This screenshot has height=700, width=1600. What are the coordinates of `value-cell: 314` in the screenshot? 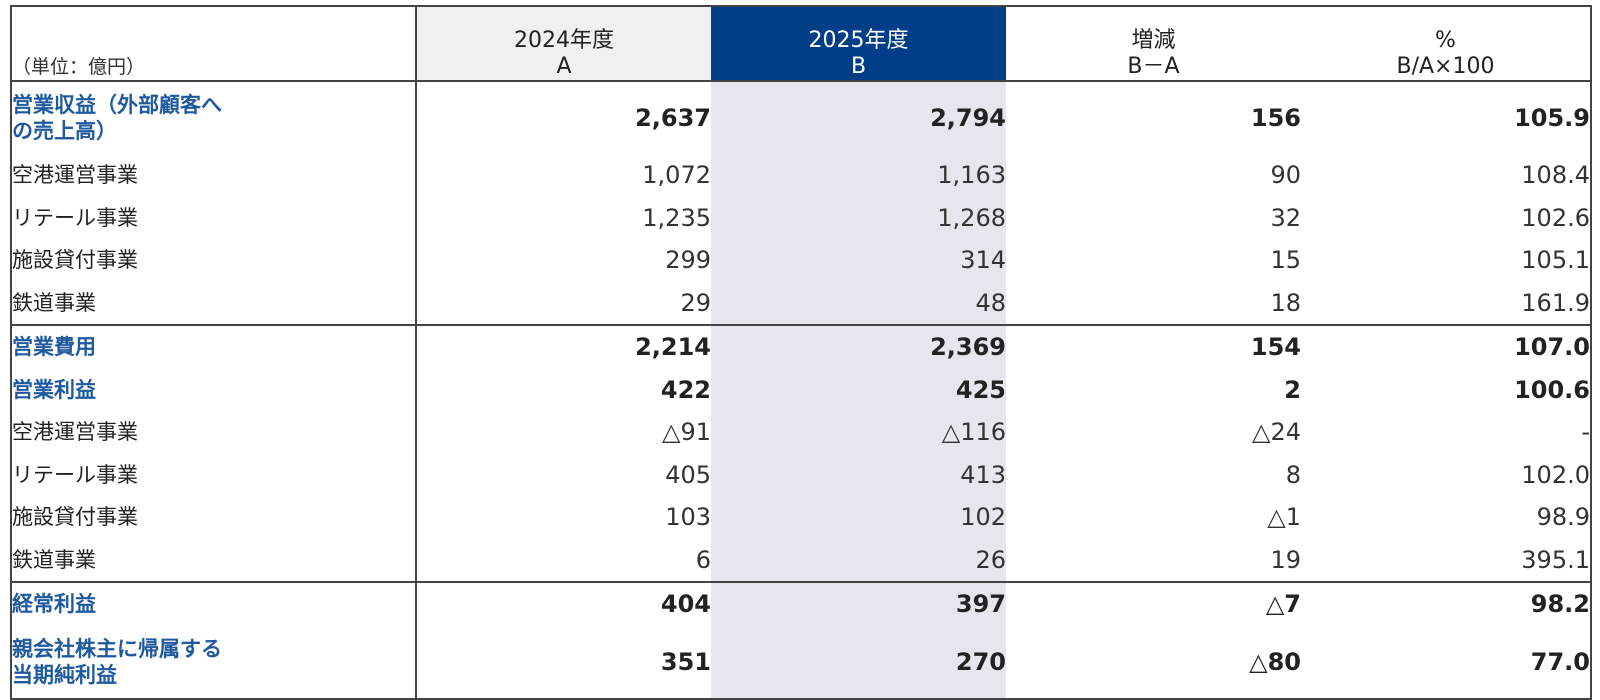 It's located at (858, 260).